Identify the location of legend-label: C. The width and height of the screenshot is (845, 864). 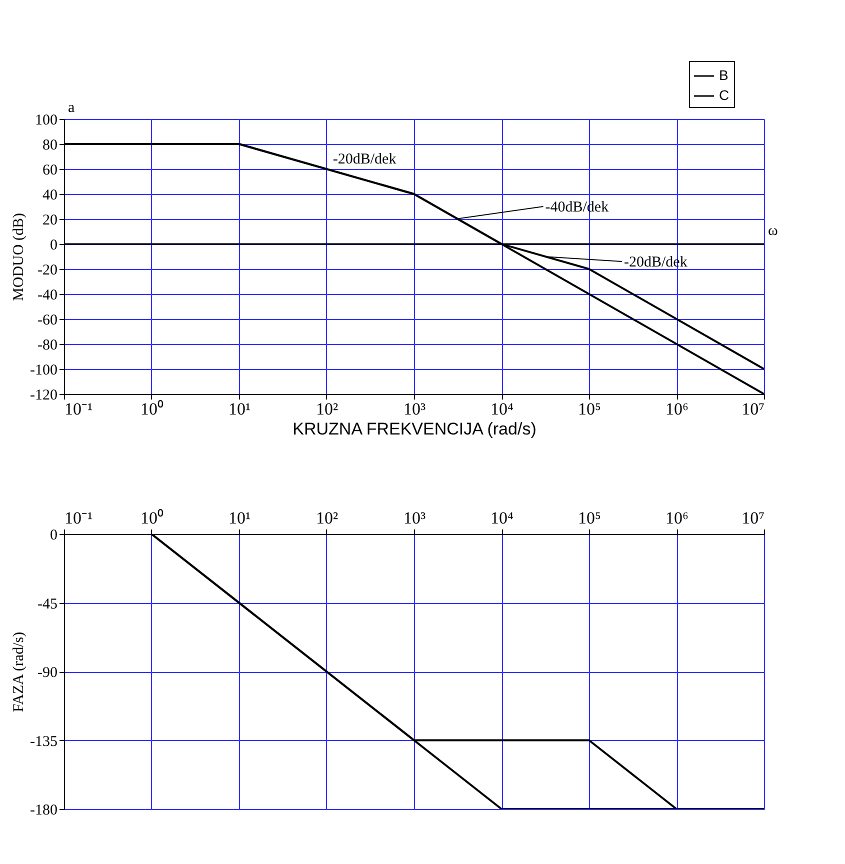
(724, 95).